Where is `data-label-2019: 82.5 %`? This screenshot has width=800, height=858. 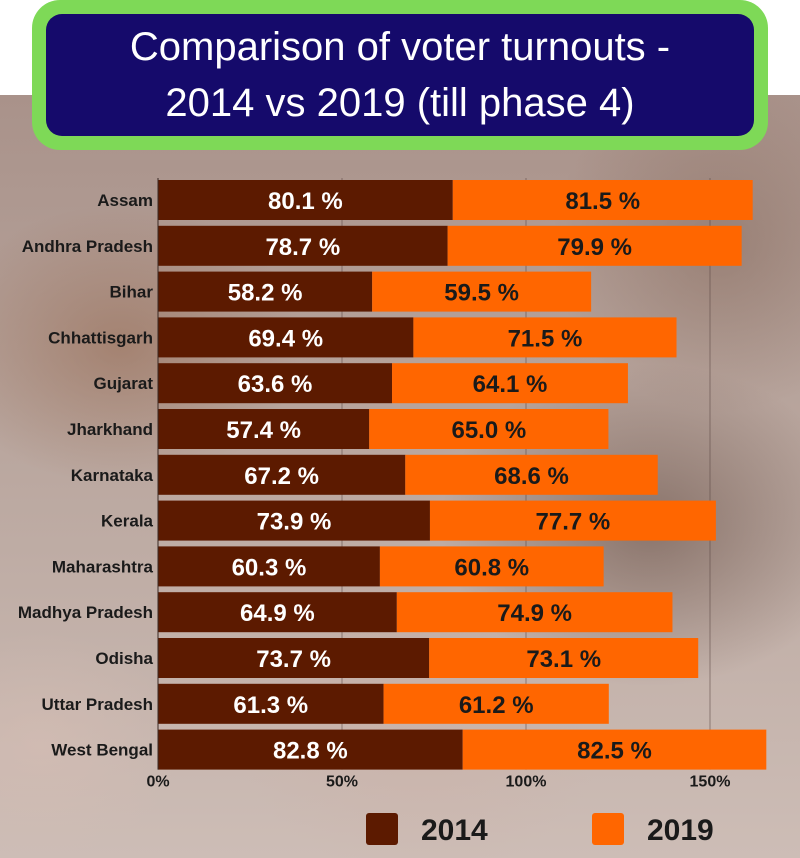
data-label-2019: 82.5 % is located at coordinates (614, 751).